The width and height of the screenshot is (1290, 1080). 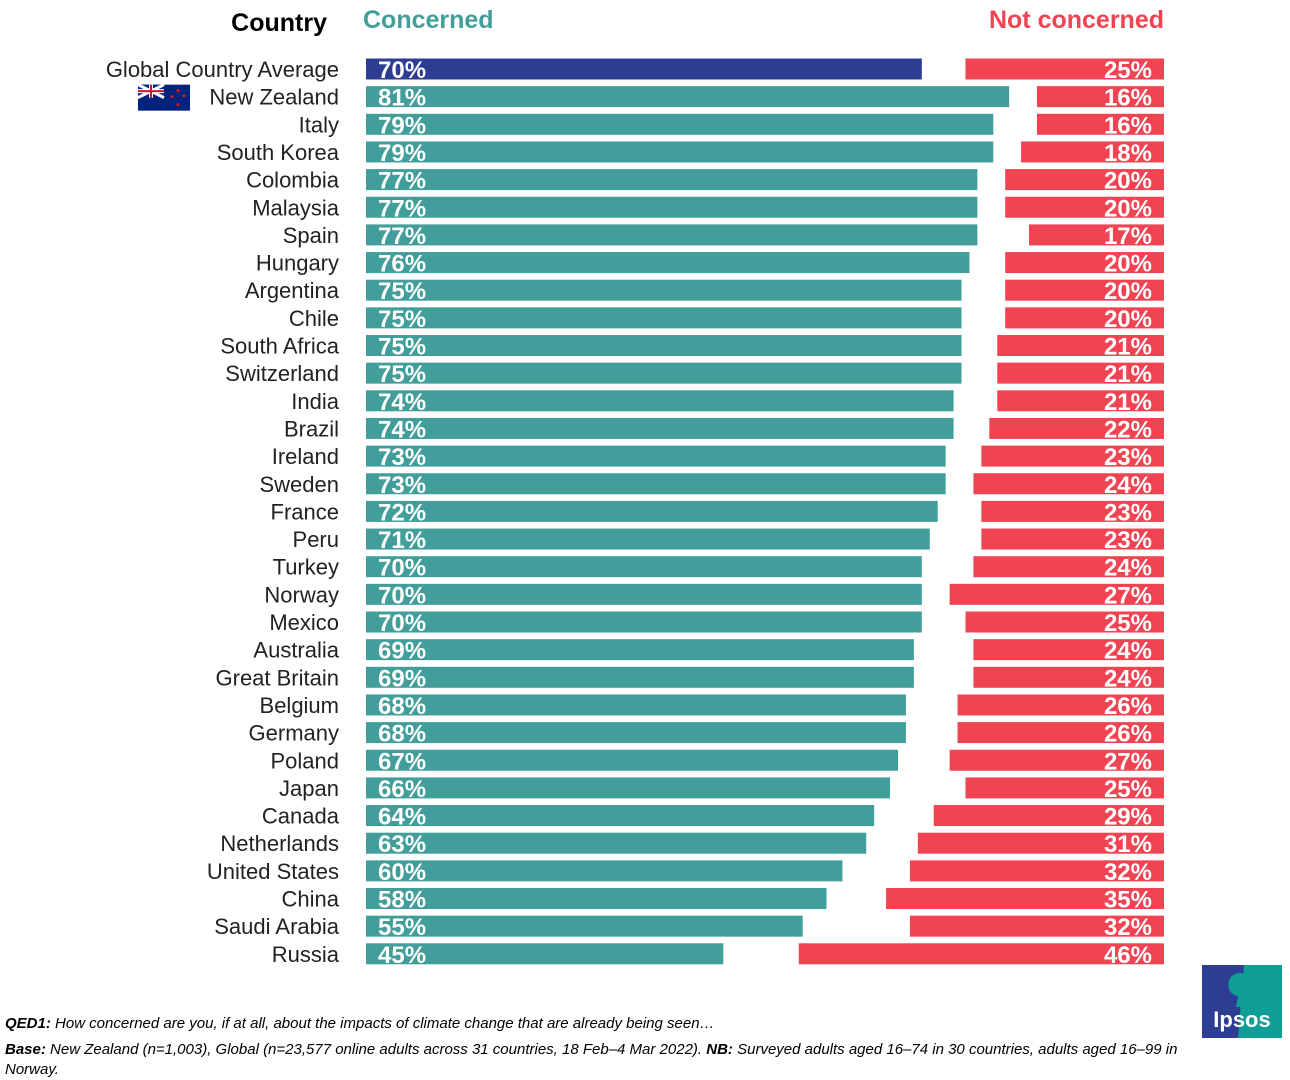 I want to click on value-label-not-concerned: 26%, so click(x=1128, y=734).